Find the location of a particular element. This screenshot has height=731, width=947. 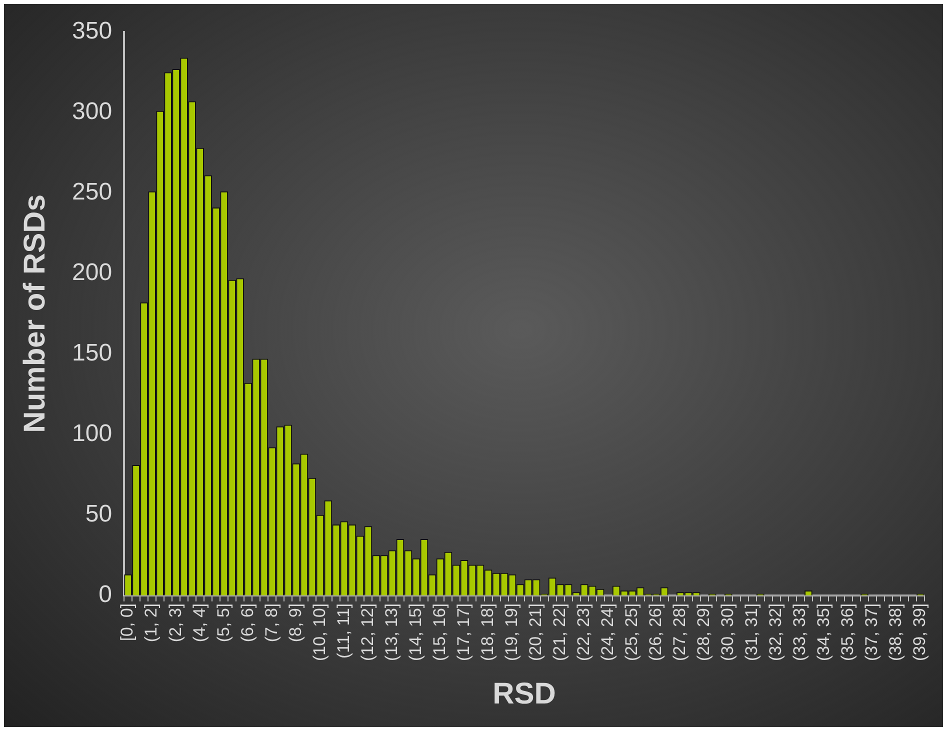

x-tick-label: (25, 25] is located at coordinates (632, 632).